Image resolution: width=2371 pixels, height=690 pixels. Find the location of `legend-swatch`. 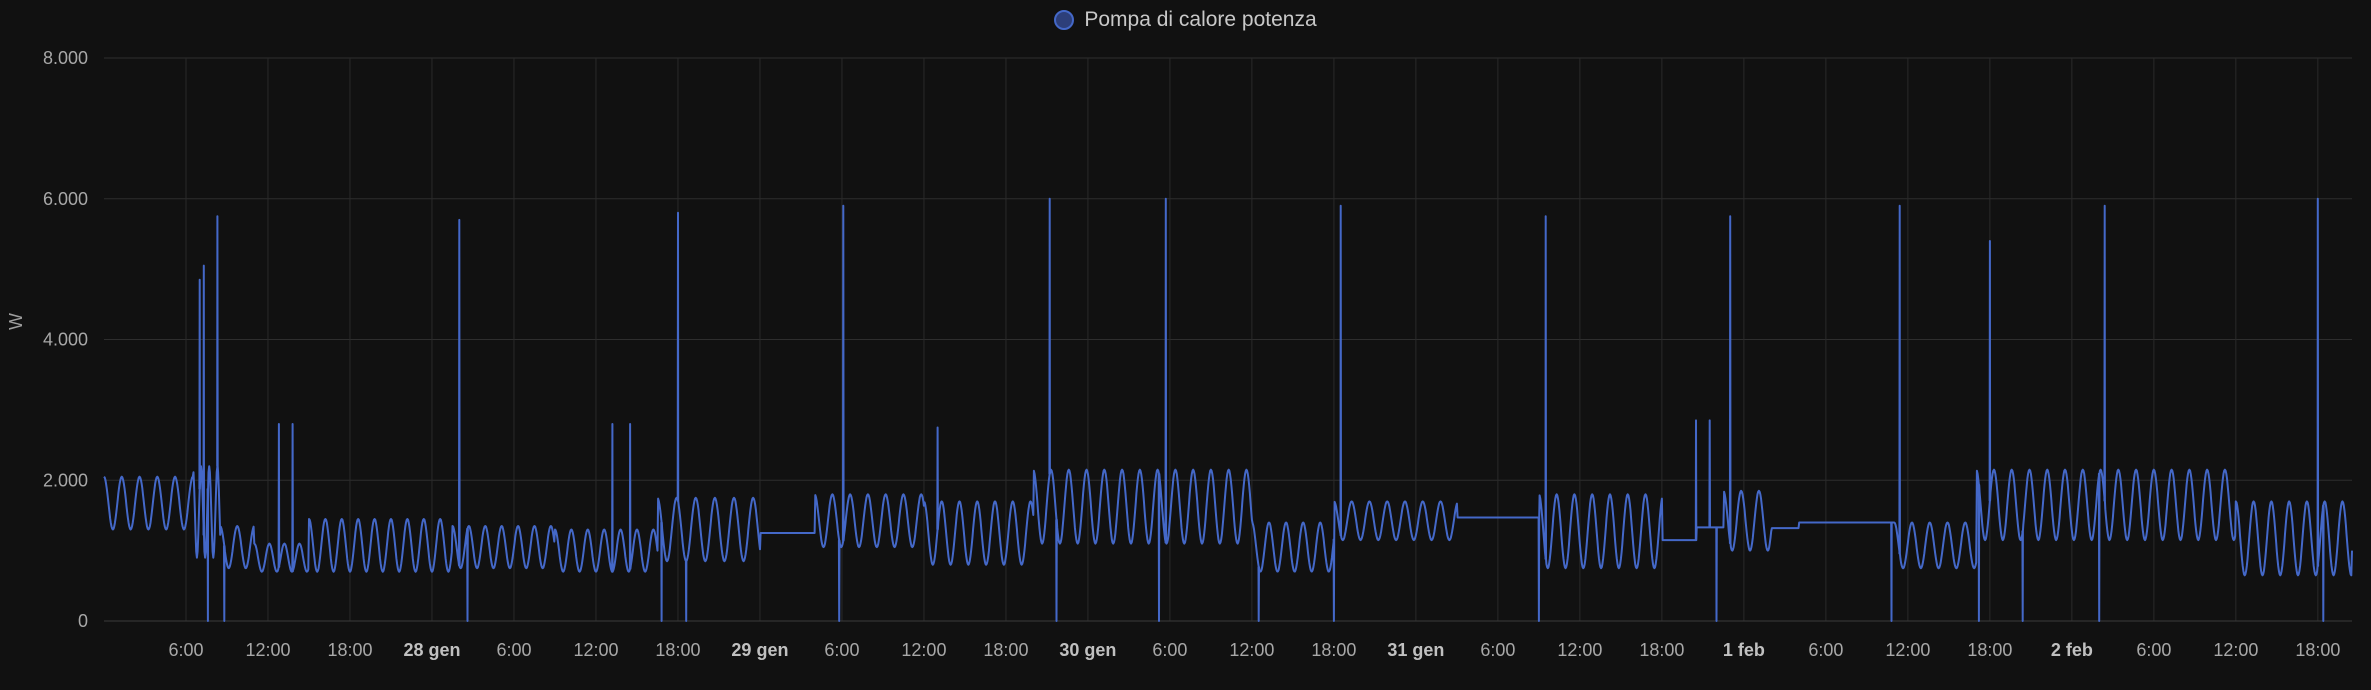

legend-swatch is located at coordinates (1064, 20).